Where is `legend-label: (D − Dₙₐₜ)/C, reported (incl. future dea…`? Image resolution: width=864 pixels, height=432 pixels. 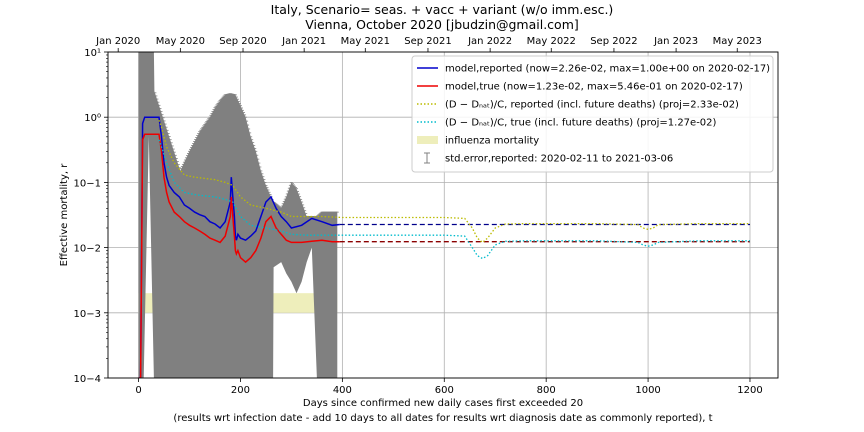
legend-label: (D − Dₙₐₜ)/C, reported (incl. future dea… is located at coordinates (592, 105).